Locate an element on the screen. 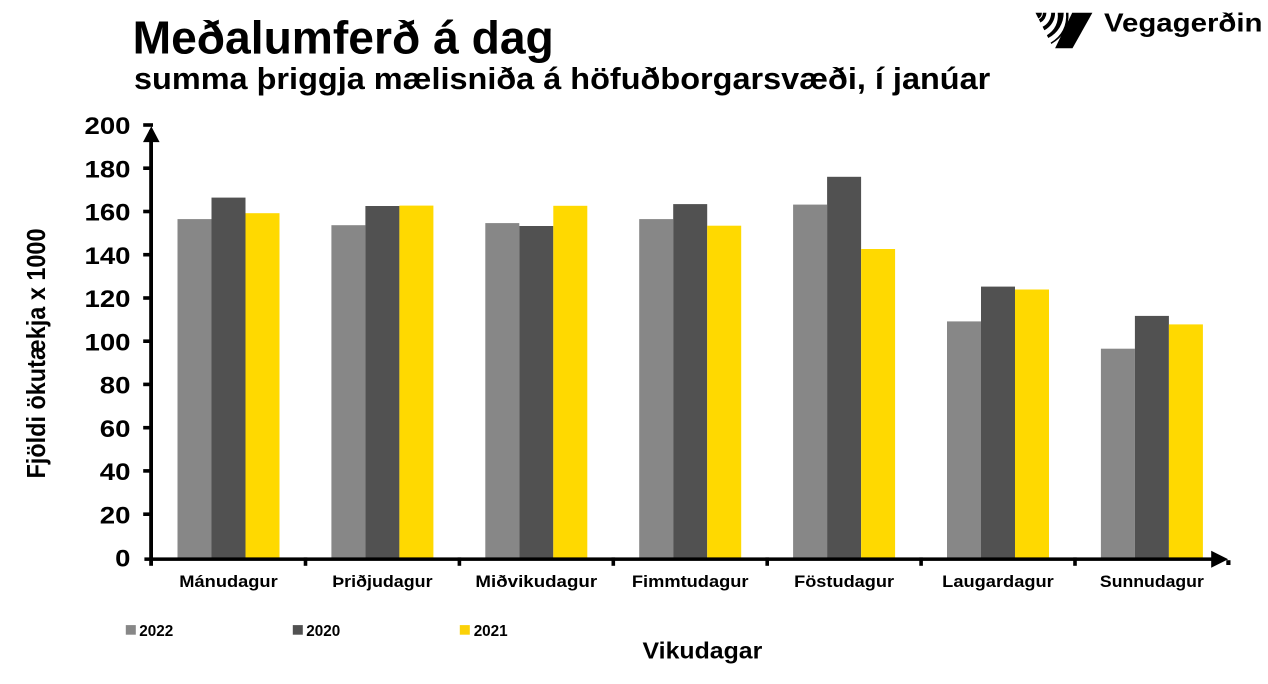  svg-text: Meðalumferð á dag is located at coordinates (343, 38).